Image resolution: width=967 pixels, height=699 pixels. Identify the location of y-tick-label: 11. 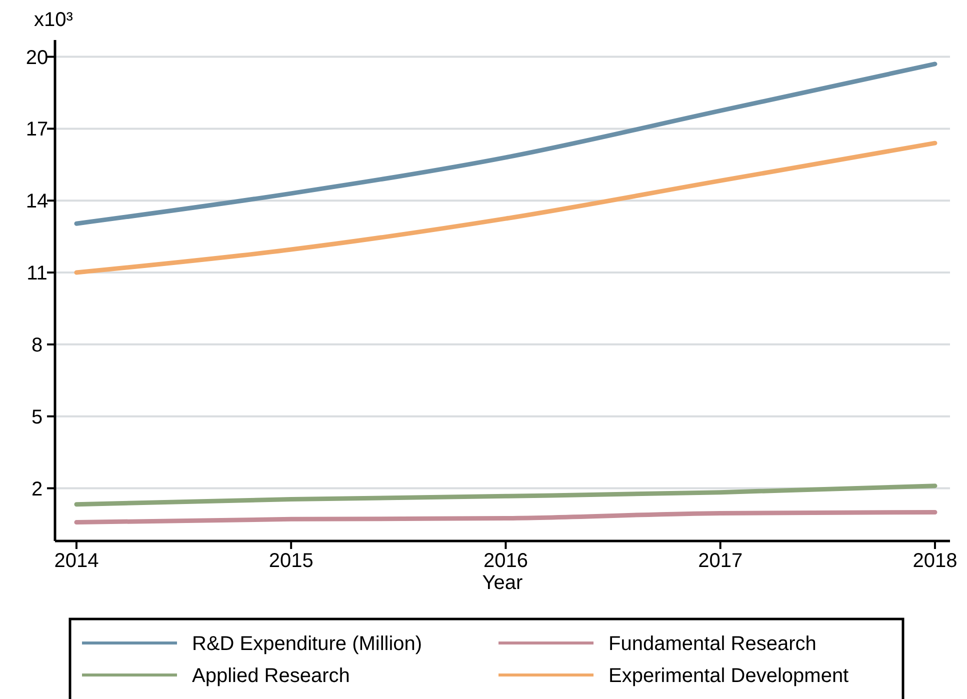
(37, 273).